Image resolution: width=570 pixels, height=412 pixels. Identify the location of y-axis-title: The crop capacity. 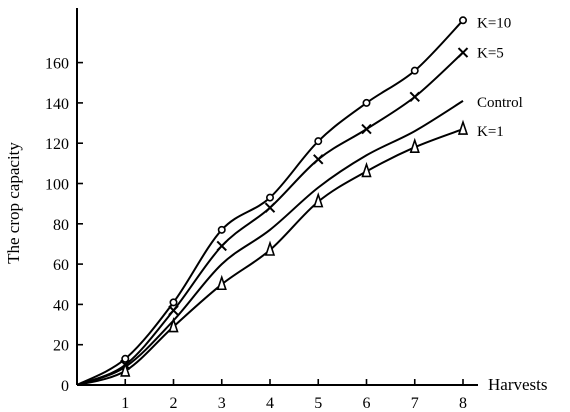
(13, 203).